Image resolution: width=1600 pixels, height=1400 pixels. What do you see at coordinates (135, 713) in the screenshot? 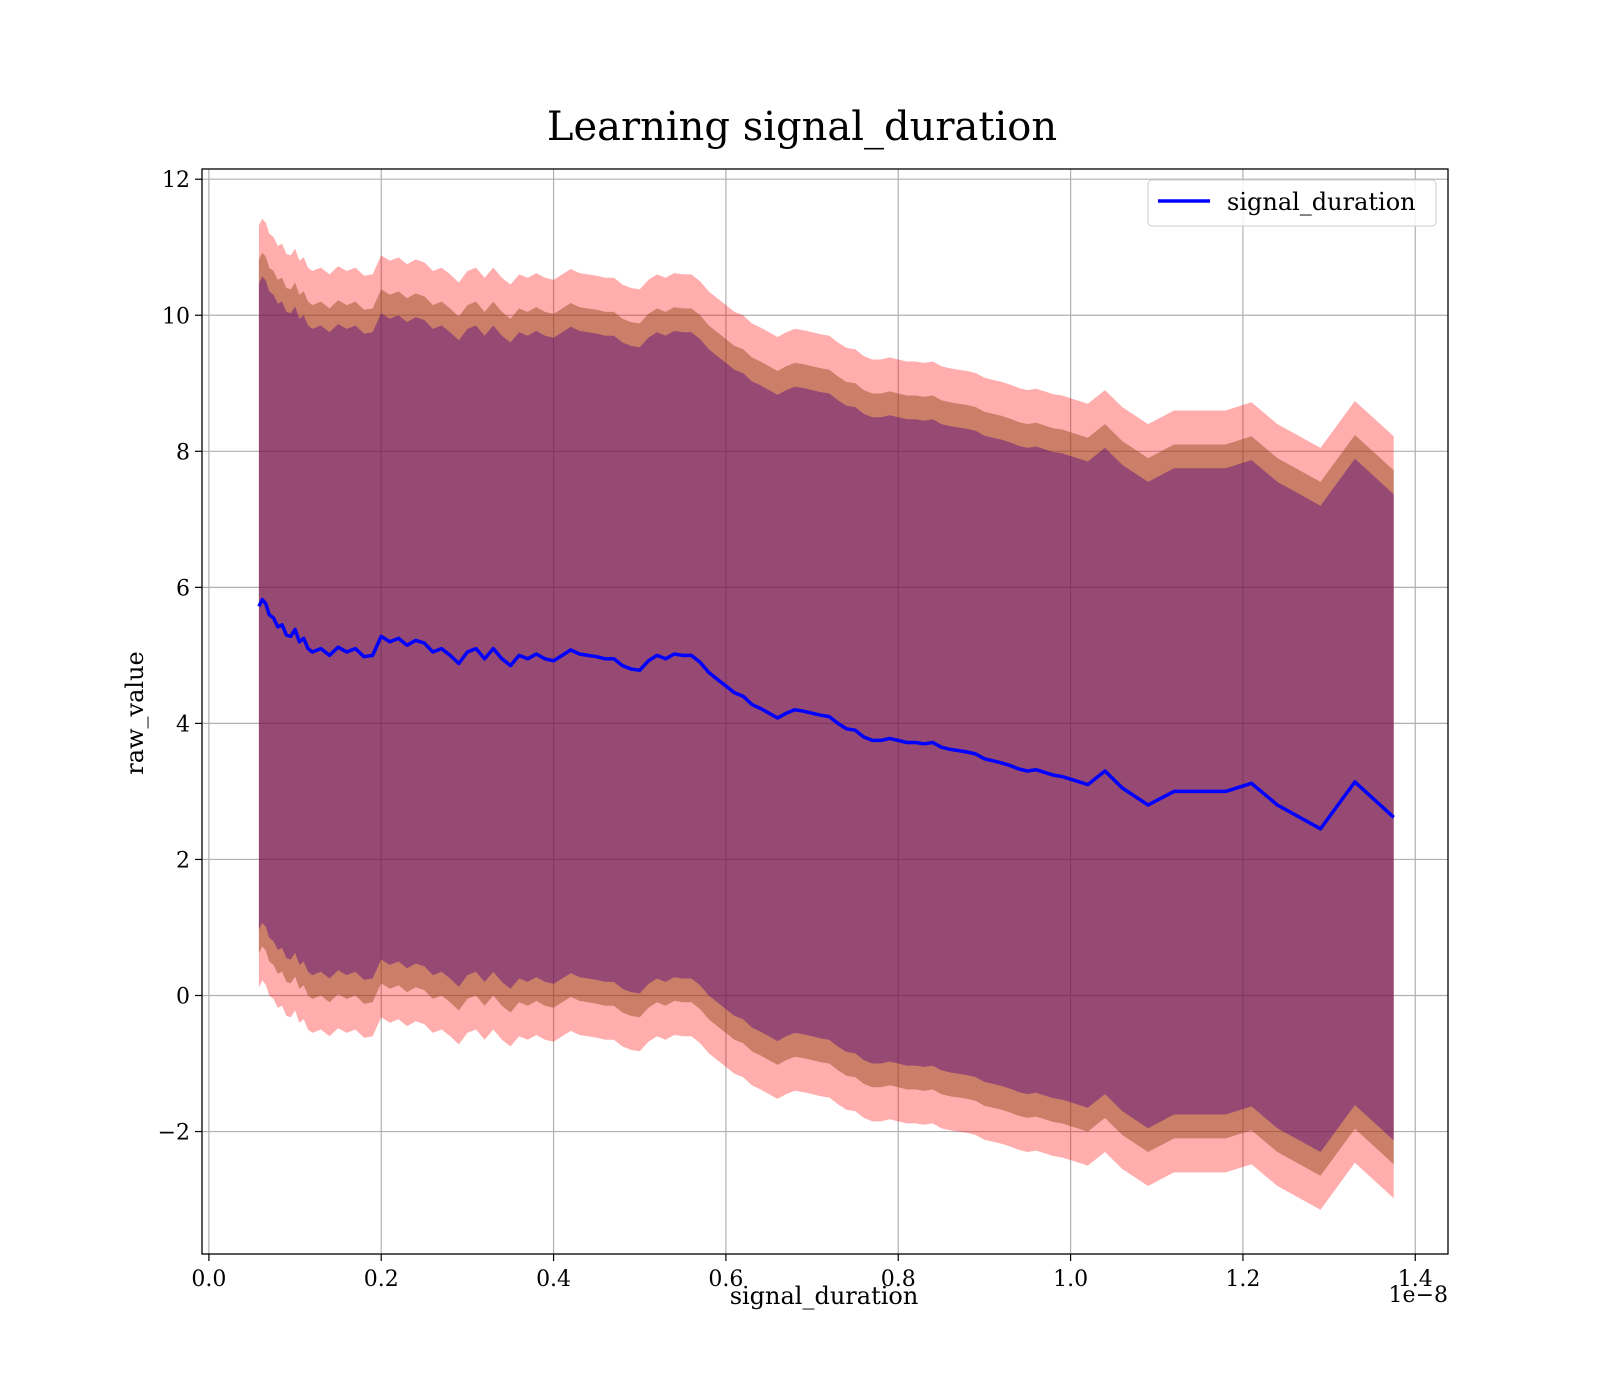
I see `y-axis-label: raw_value` at bounding box center [135, 713].